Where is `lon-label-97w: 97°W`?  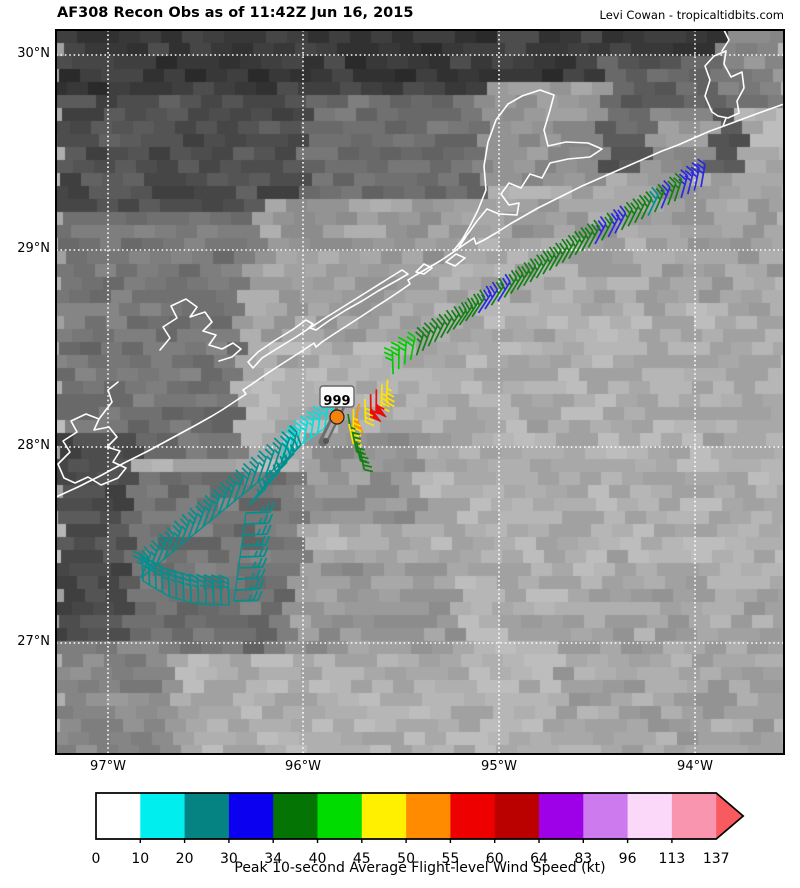 lon-label-97w: 97°W is located at coordinates (108, 766).